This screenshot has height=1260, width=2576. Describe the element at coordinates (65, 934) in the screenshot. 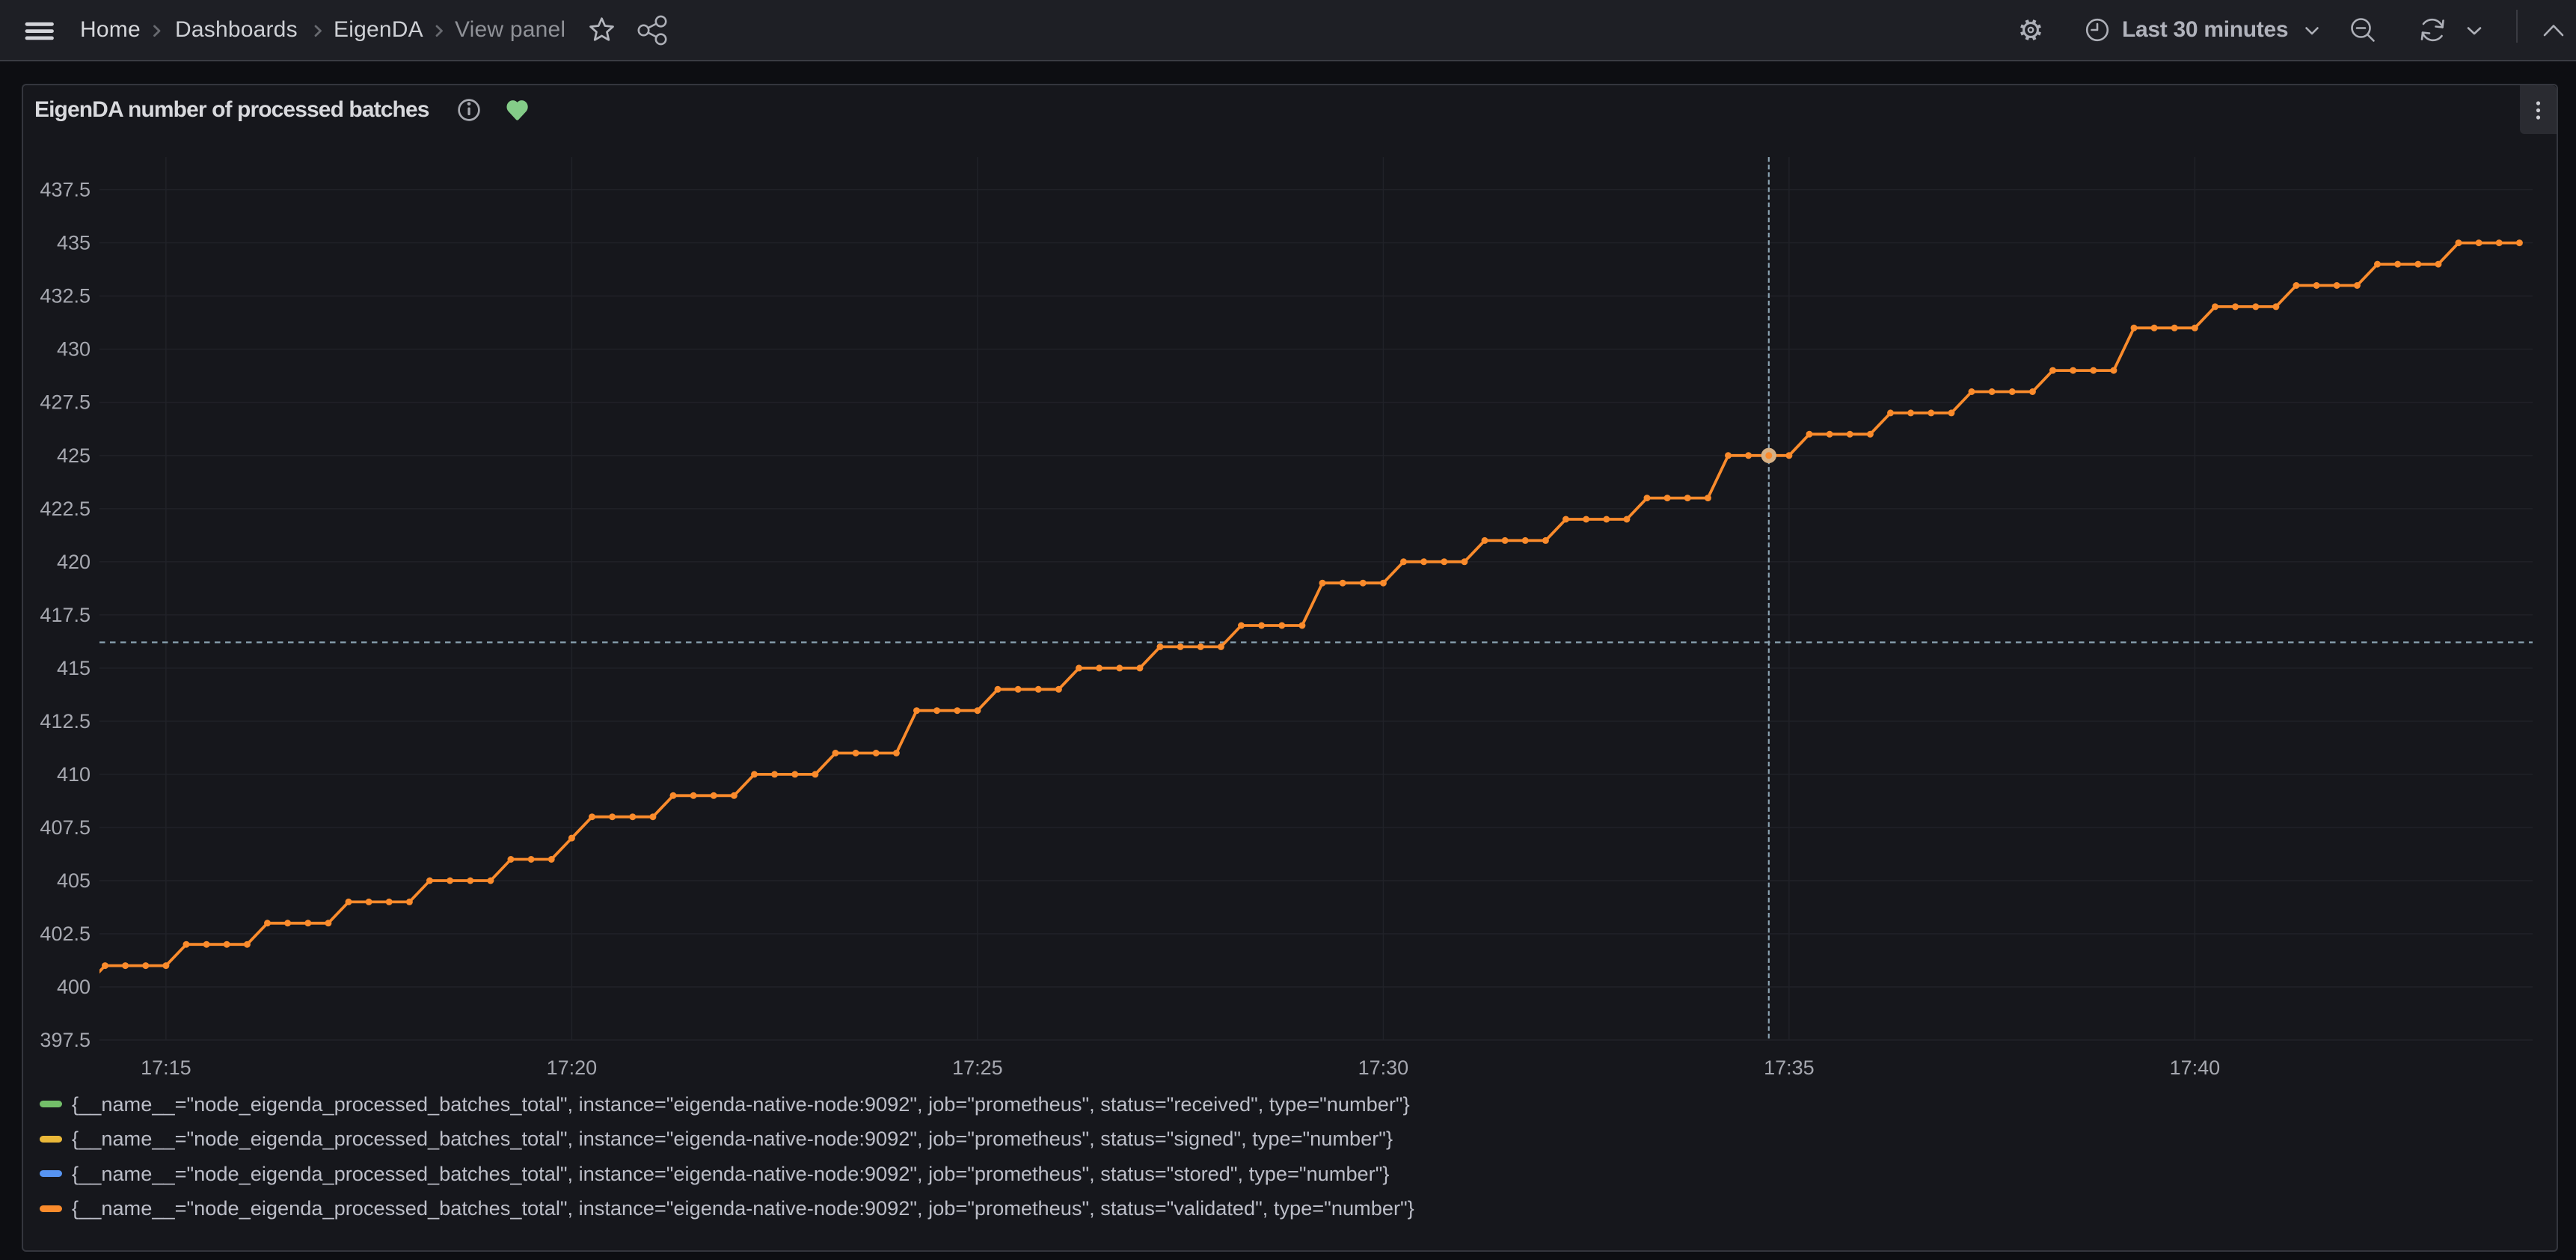

I see `svg-text: 402.5` at that location.